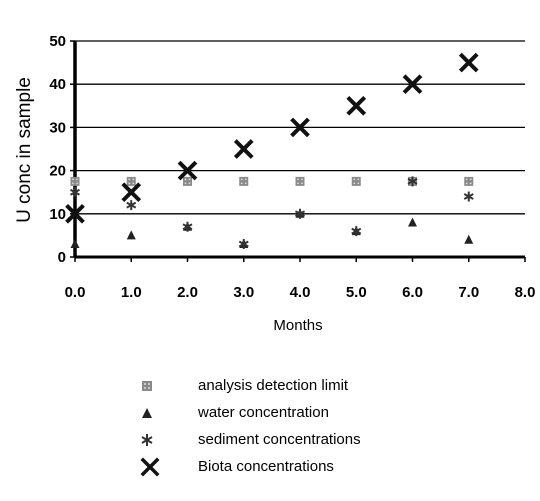 The image size is (540, 501). Describe the element at coordinates (165, 467) in the screenshot. I see `legend-marker-x-icon` at that location.